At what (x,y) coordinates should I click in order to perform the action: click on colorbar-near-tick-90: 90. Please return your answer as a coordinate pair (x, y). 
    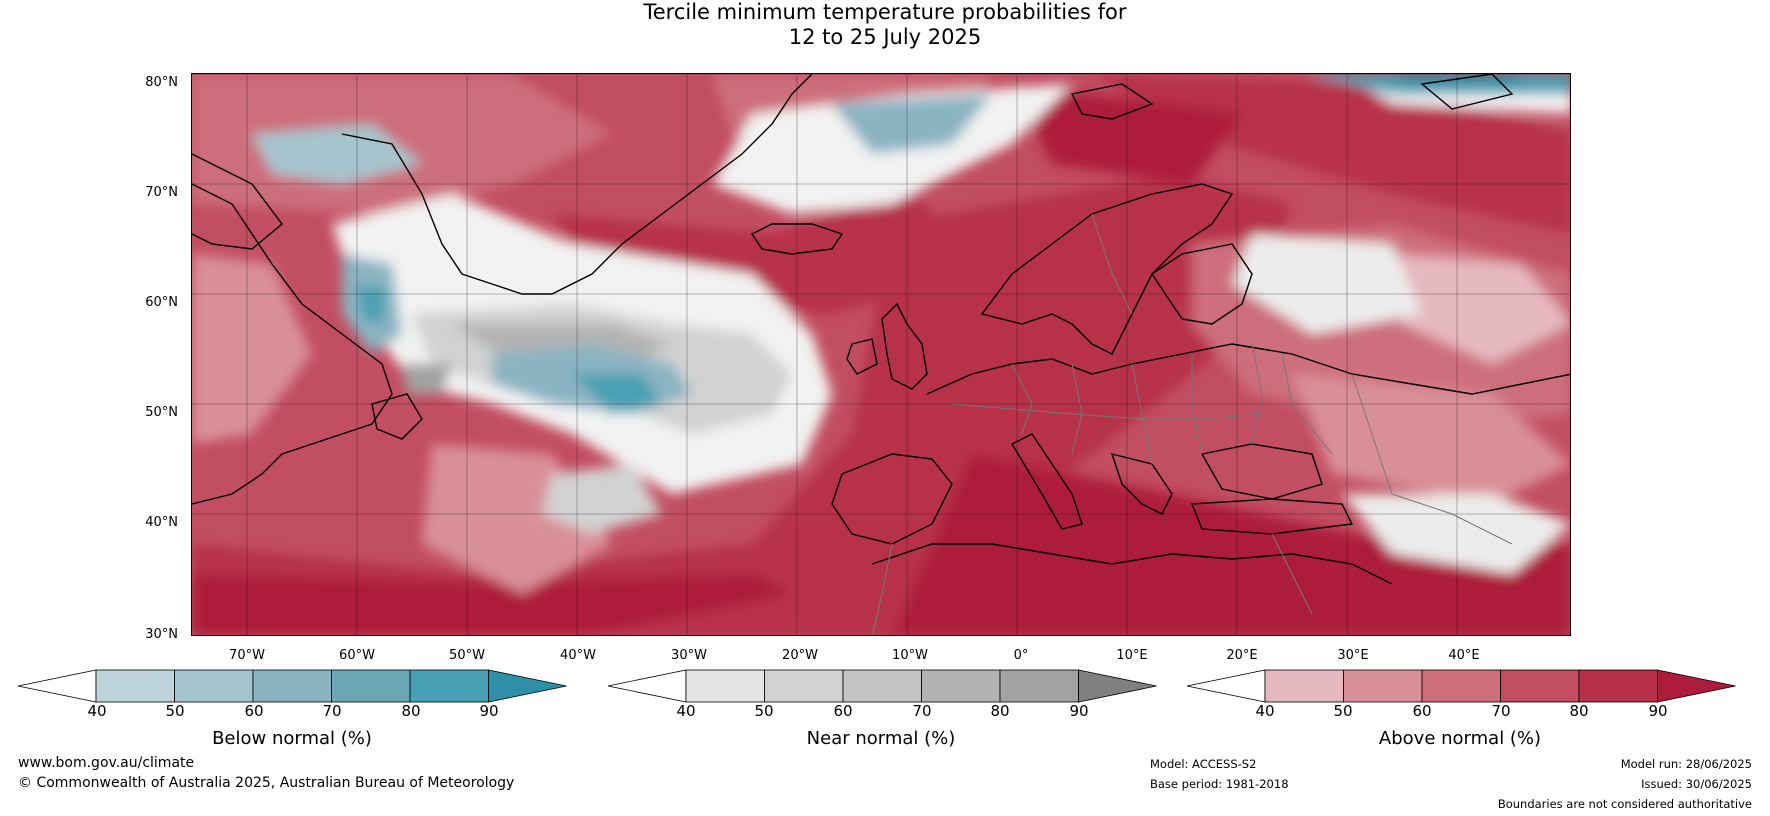
    Looking at the image, I should click on (1079, 711).